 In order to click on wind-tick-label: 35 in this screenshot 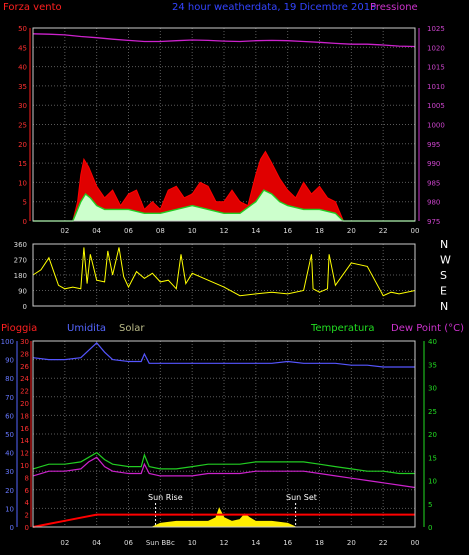, I will do `click(22, 87)`.